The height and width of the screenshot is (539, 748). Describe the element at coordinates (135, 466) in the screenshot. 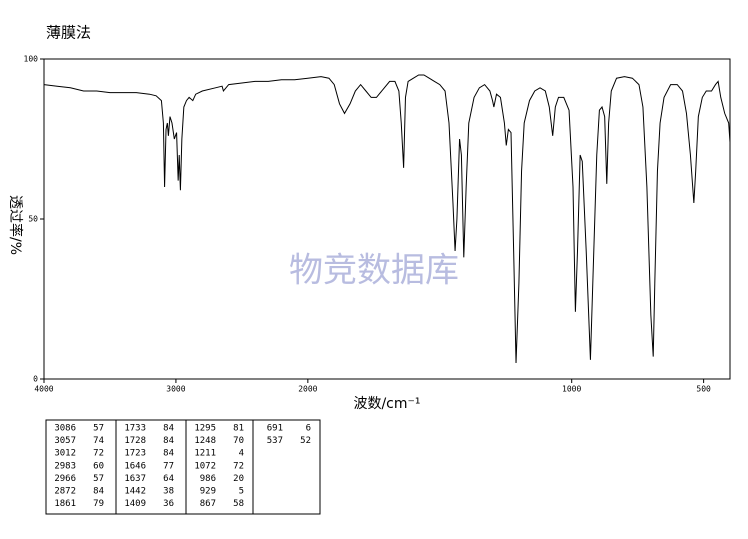

I see `table-cell: 1646` at that location.